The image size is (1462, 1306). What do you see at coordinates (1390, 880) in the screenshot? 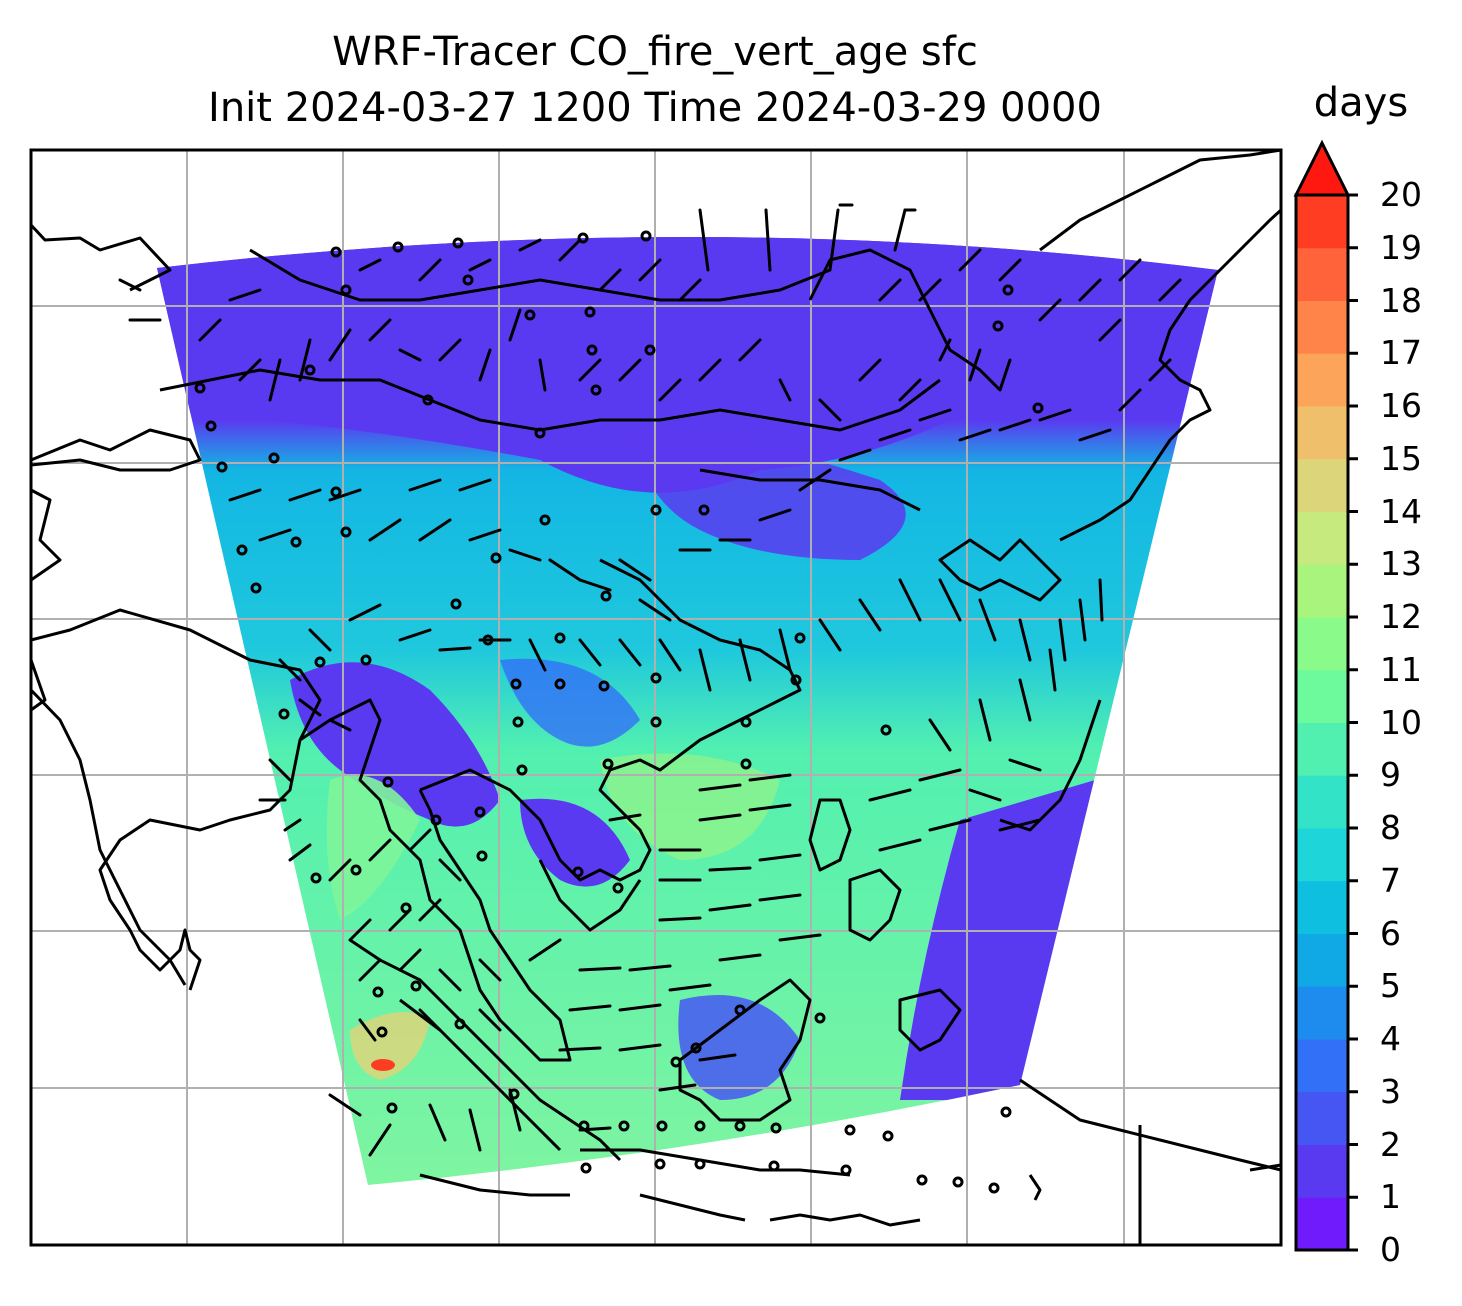
I see `colorbar-tick-label: 7` at bounding box center [1390, 880].